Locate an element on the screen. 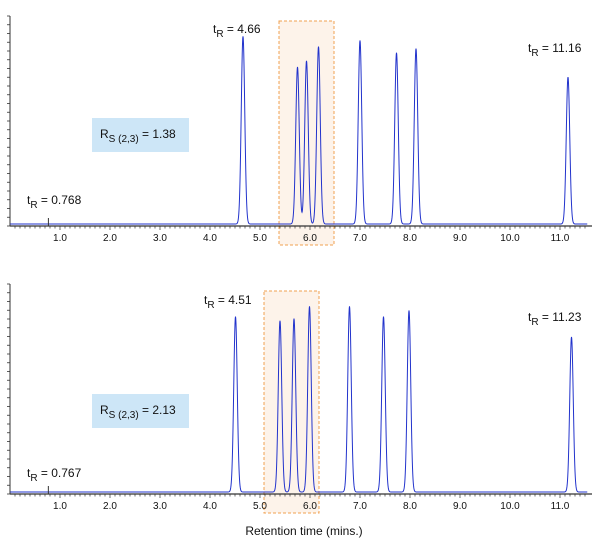  bottom-x-tick-label: 3.0 is located at coordinates (160, 506).